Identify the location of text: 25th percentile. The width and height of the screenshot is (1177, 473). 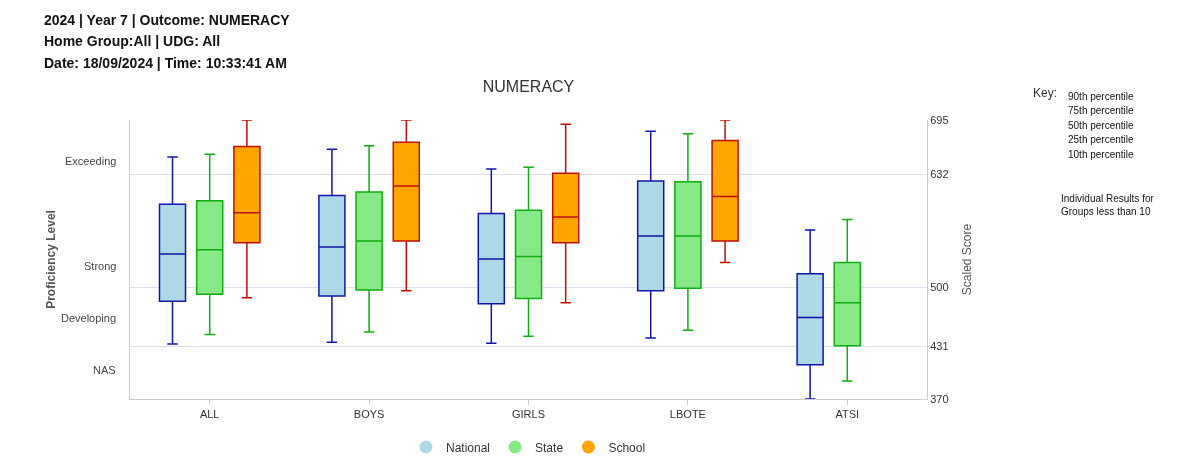
(1101, 139).